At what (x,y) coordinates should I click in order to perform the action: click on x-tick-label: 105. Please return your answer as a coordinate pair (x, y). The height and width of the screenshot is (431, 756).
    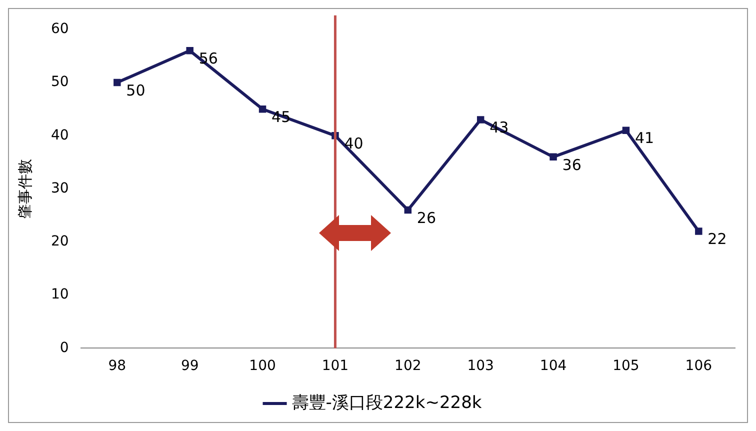
    Looking at the image, I should click on (626, 366).